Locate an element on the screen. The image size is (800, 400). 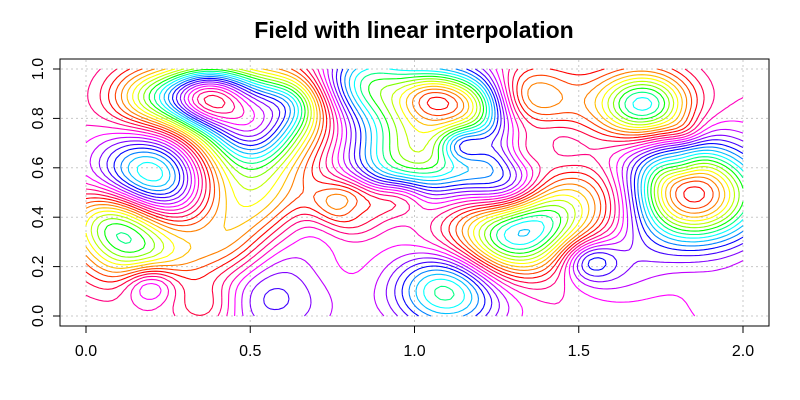
x-axis: 0.0 0.5 1.0 1.5 2.0 is located at coordinates (414, 342).